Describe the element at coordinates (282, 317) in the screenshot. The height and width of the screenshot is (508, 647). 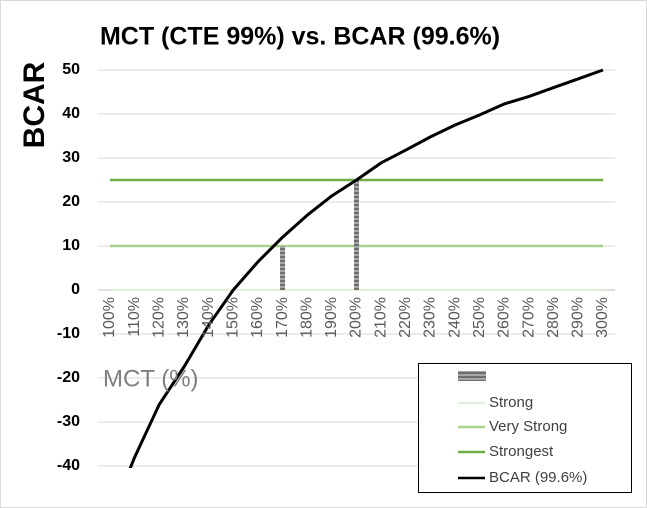
I see `x-tick-label: 170%` at that location.